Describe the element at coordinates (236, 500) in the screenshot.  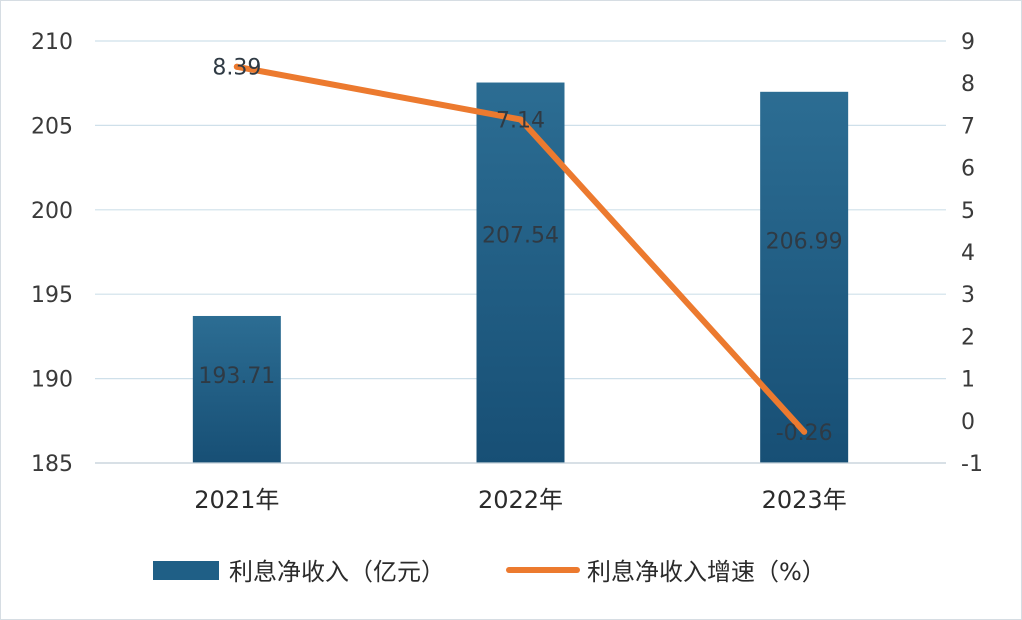
I see `x-tick-label: 2021年` at that location.